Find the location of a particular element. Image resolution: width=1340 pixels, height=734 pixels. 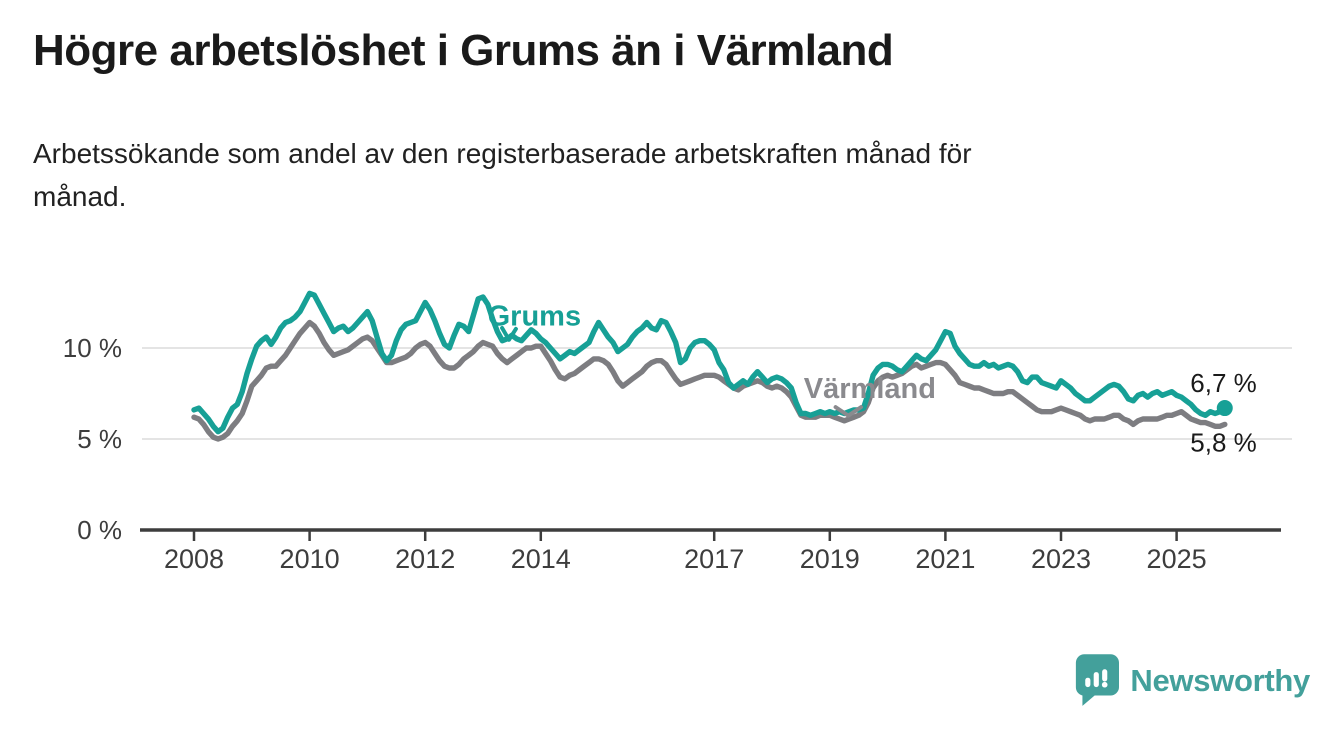

x-tick-label-2014: 2014 is located at coordinates (541, 559).